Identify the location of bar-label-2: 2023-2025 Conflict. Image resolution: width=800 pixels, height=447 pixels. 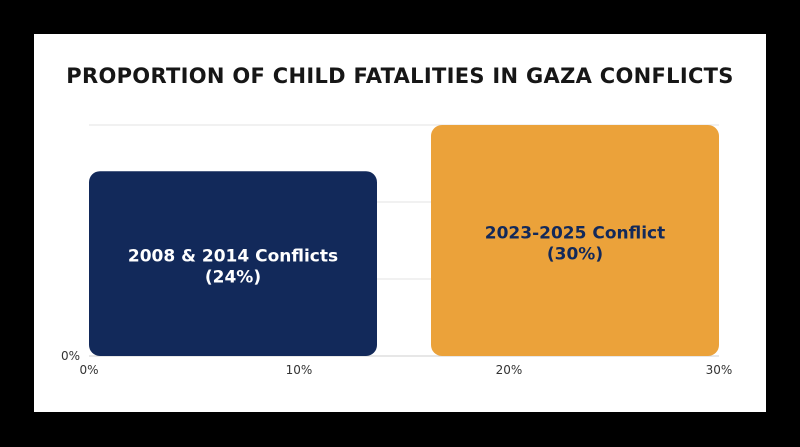
(575, 234).